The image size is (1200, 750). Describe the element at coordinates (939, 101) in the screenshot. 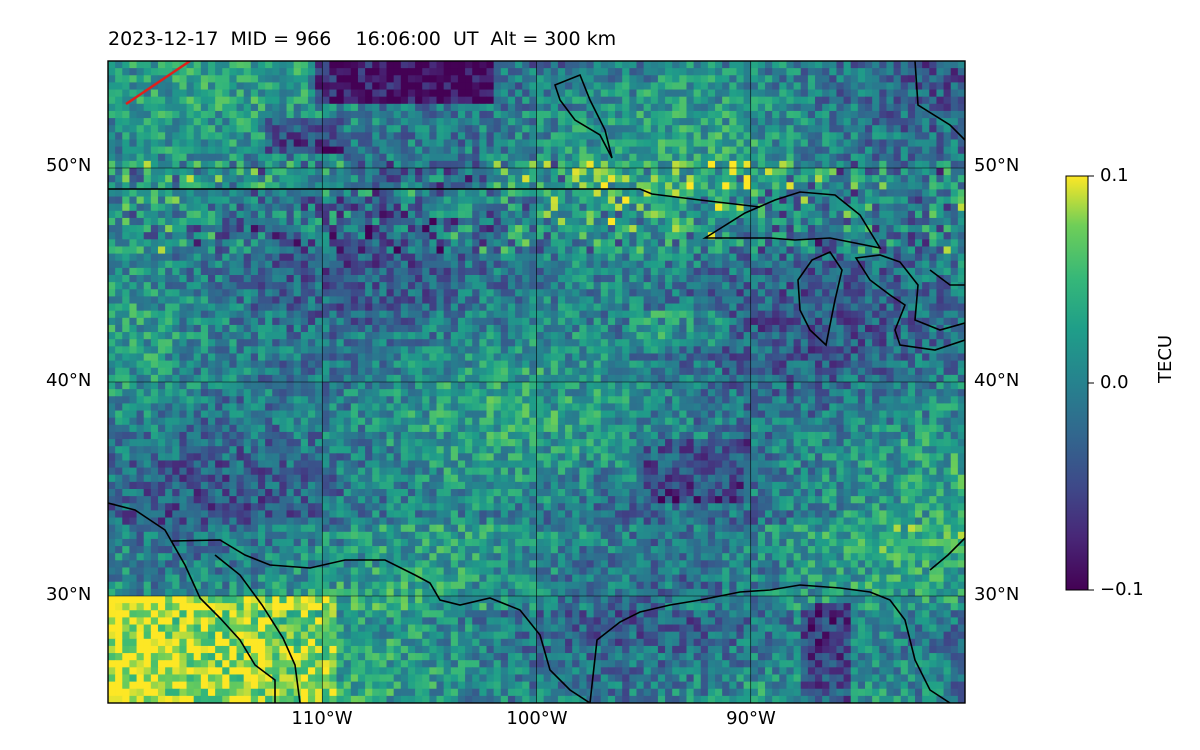

I see `hudson-bay-east` at that location.